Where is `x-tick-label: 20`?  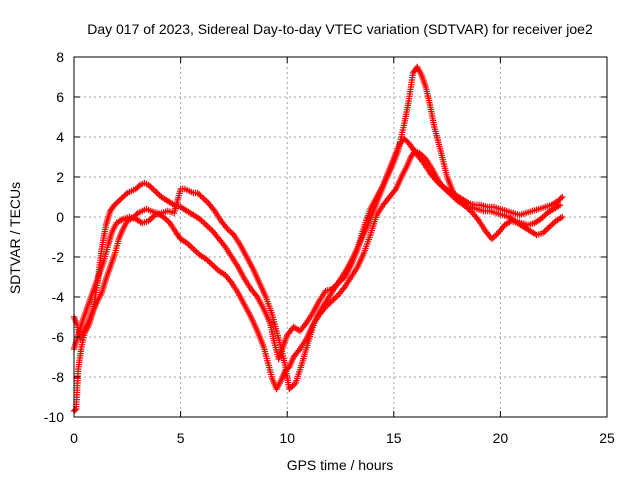 x-tick-label: 20 is located at coordinates (501, 438).